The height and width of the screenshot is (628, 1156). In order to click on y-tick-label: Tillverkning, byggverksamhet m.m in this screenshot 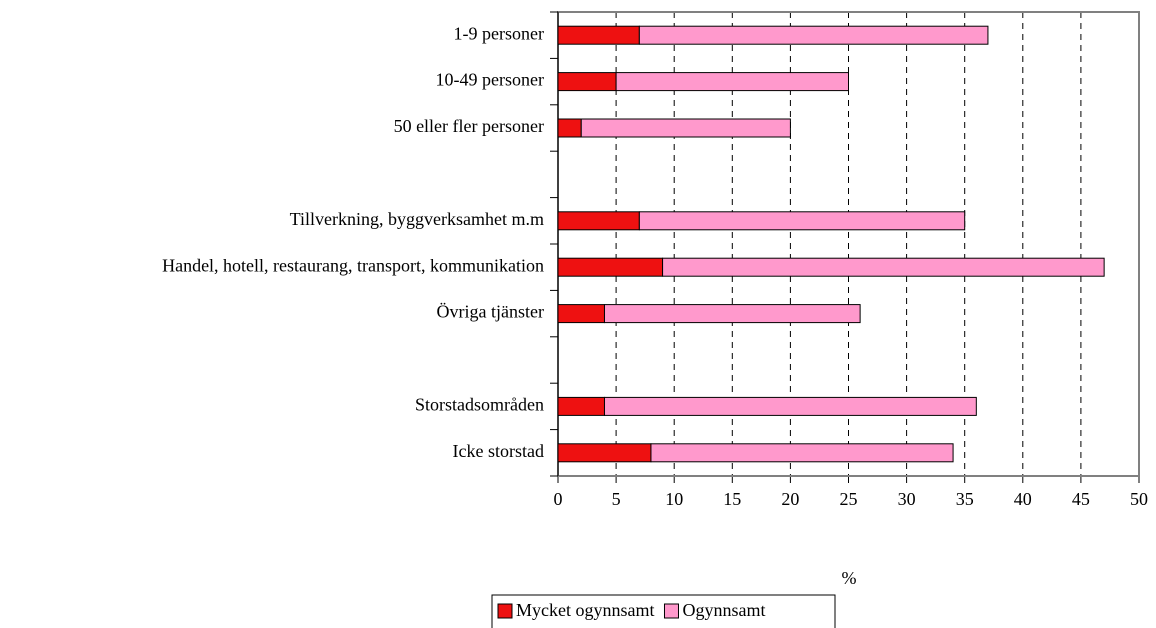, I will do `click(417, 219)`.